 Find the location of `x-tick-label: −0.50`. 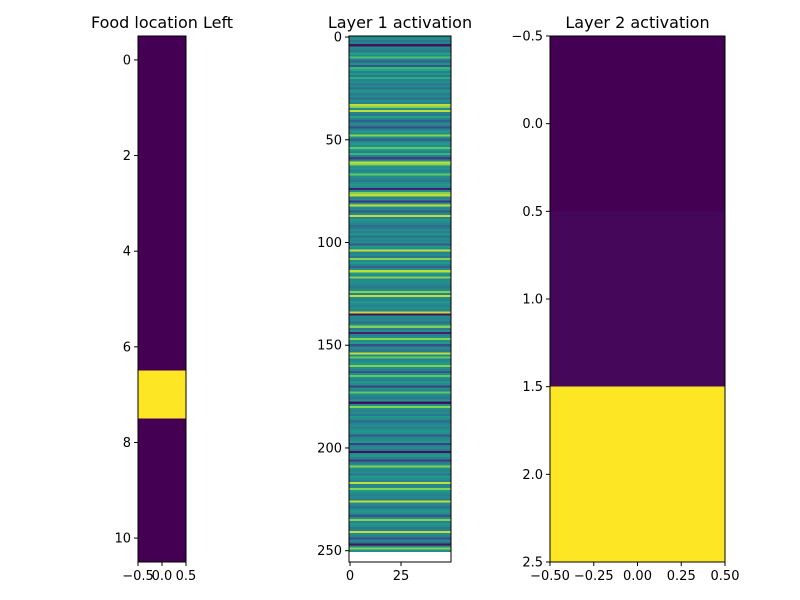

x-tick-label: −0.50 is located at coordinates (550, 576).